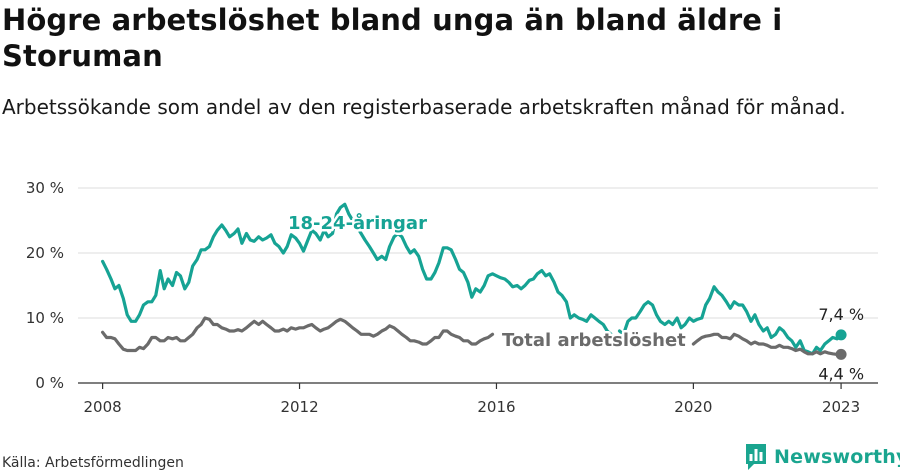  I want to click on x-tick-label: 2008, so click(103, 407).